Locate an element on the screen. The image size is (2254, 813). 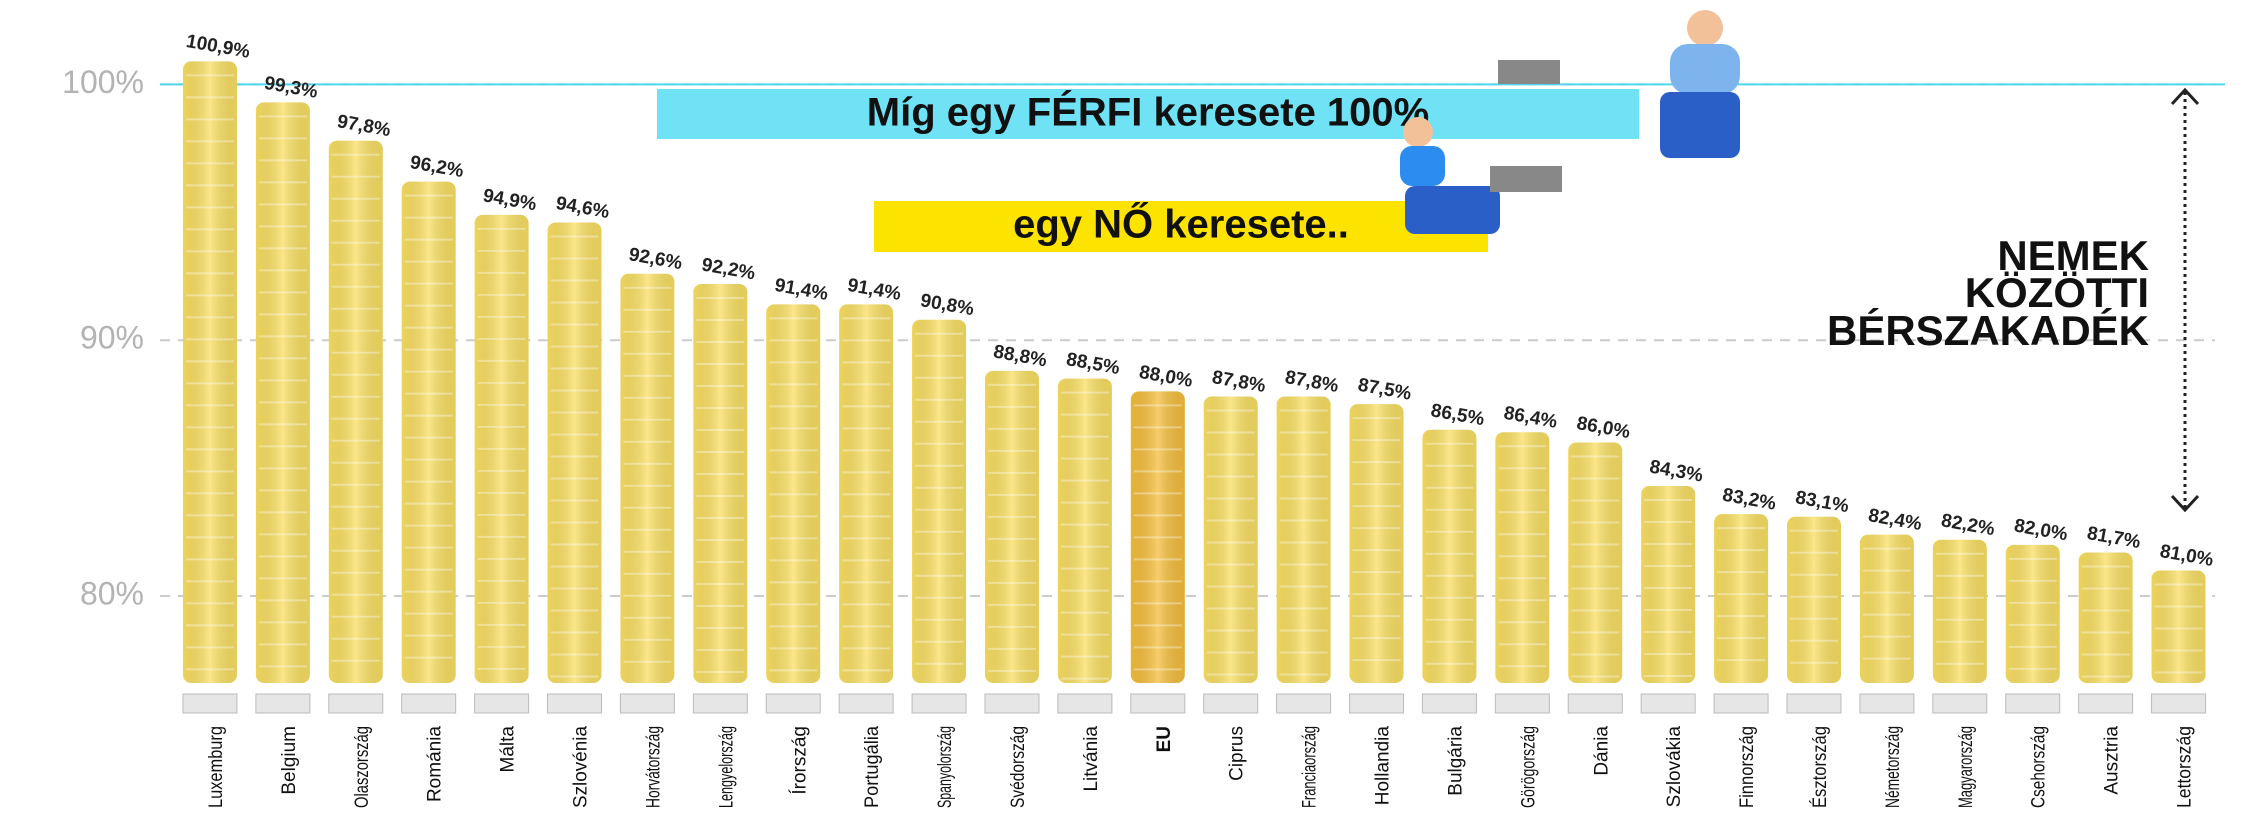
x-tick-label: Hollandia is located at coordinates (1383, 766).